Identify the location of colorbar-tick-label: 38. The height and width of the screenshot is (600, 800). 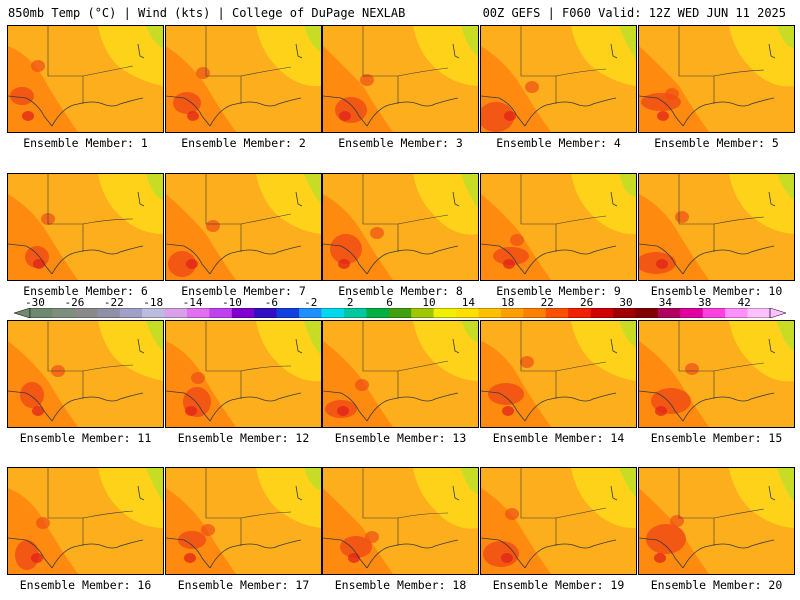
(705, 302).